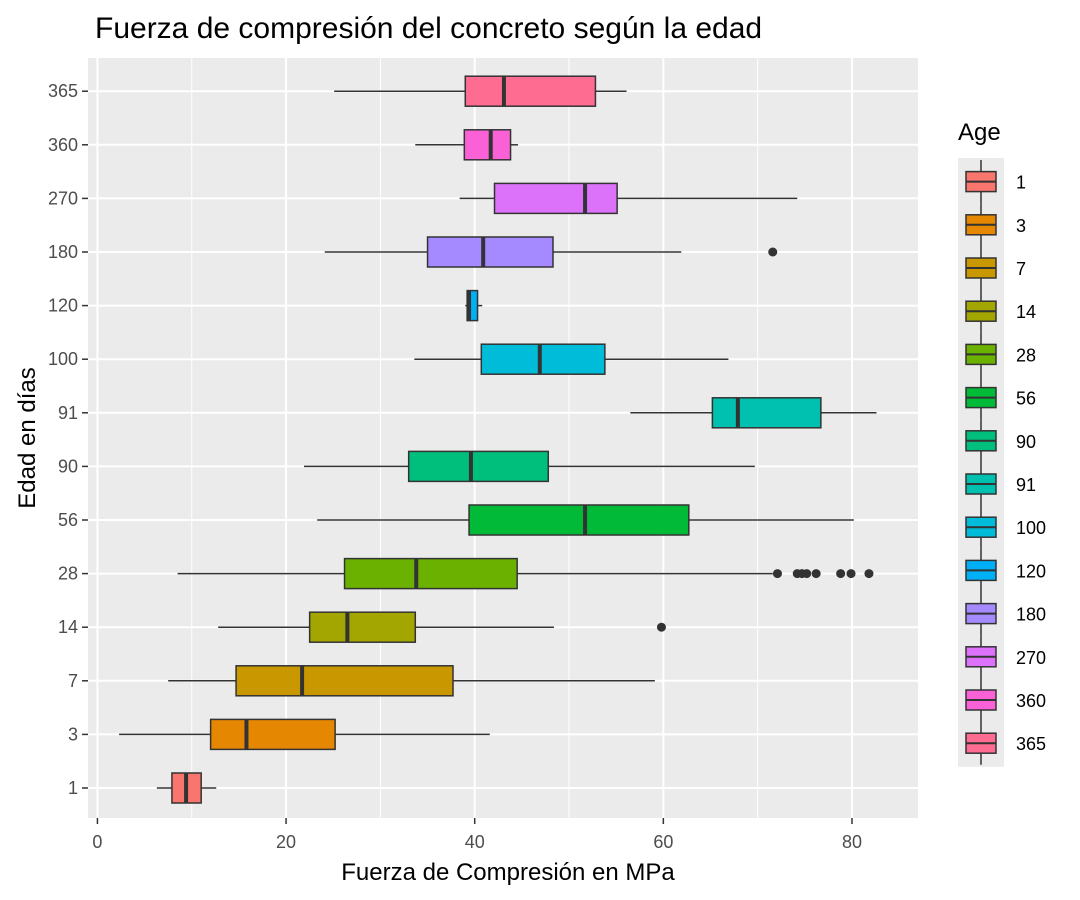 The image size is (1080, 900). What do you see at coordinates (63, 145) in the screenshot?
I see `y-tick-label: 360` at bounding box center [63, 145].